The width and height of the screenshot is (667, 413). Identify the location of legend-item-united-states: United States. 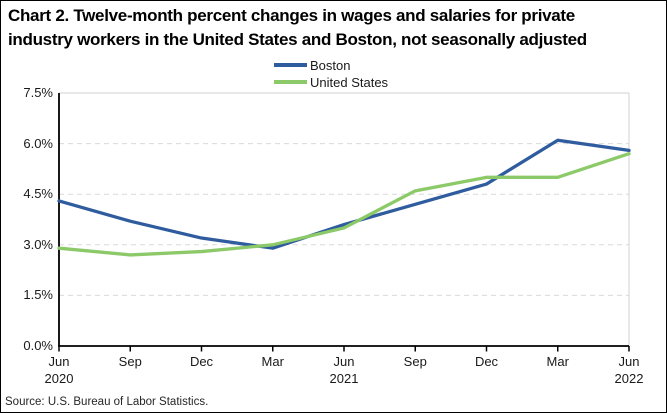
(331, 82).